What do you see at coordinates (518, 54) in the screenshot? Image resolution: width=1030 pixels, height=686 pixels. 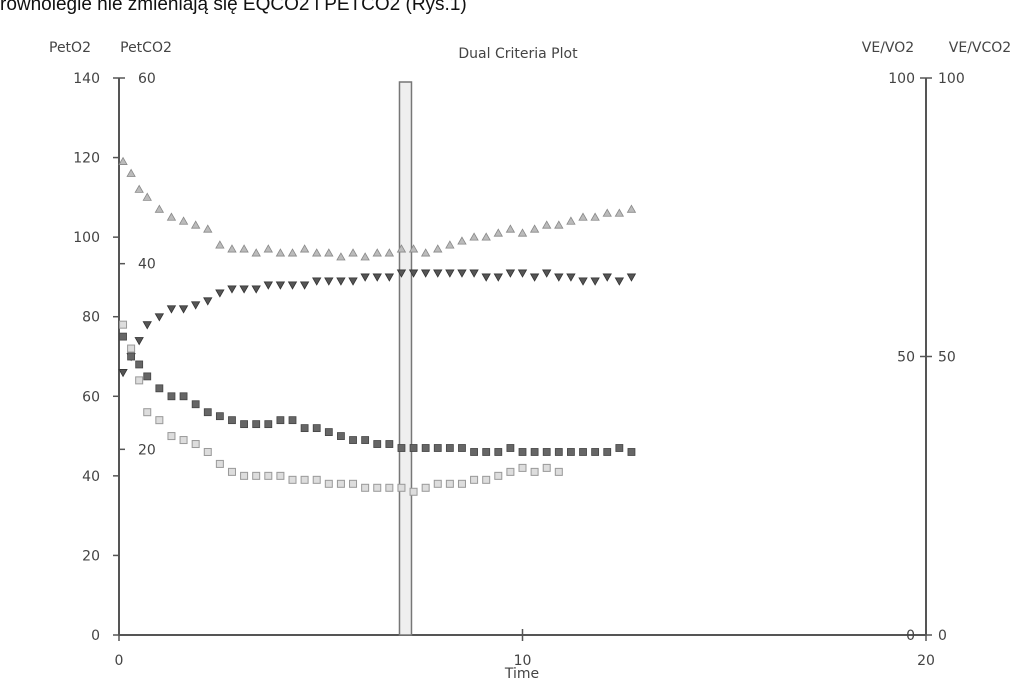 I see `chart-title: Dual Criteria Plot` at bounding box center [518, 54].